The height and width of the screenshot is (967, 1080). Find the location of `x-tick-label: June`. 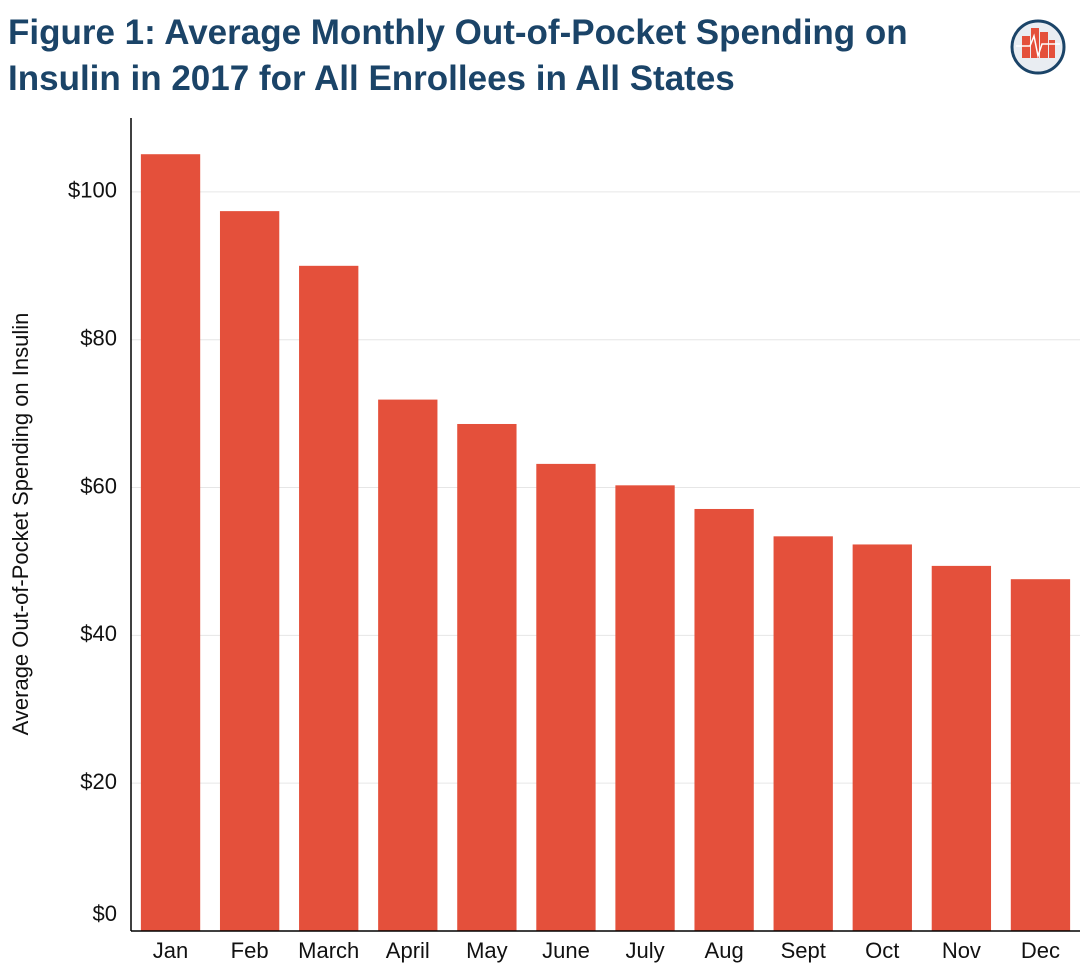

x-tick-label: June is located at coordinates (566, 950).